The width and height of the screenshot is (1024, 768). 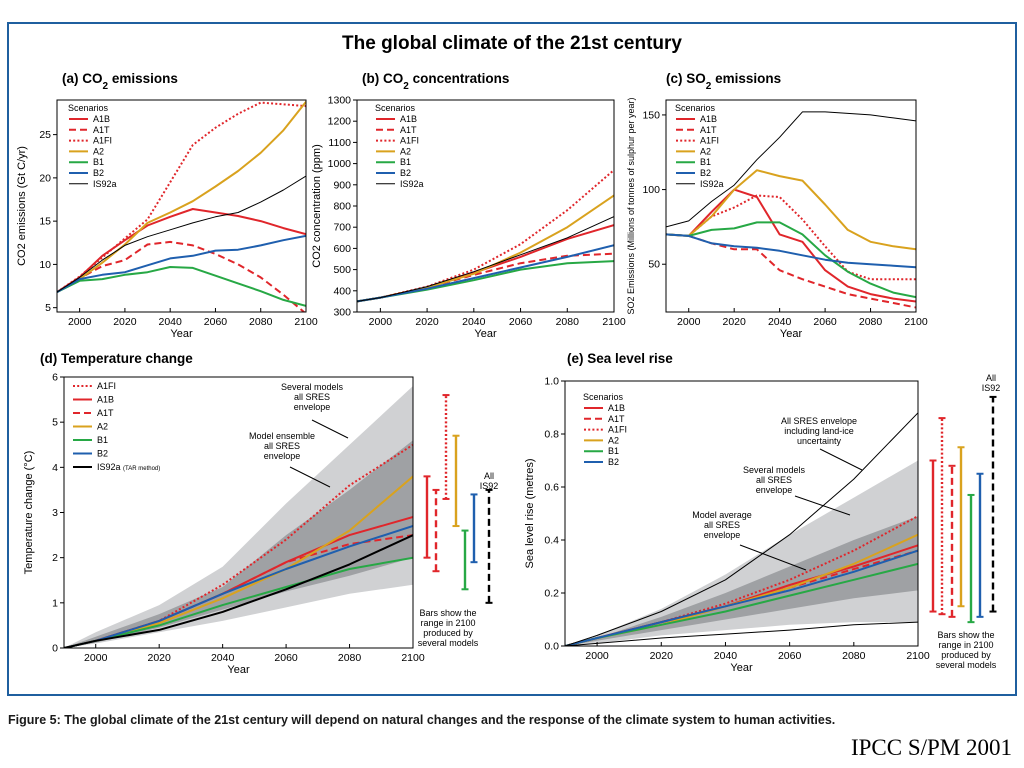 What do you see at coordinates (45, 135) in the screenshot?
I see `y-tick-label: 25` at bounding box center [45, 135].